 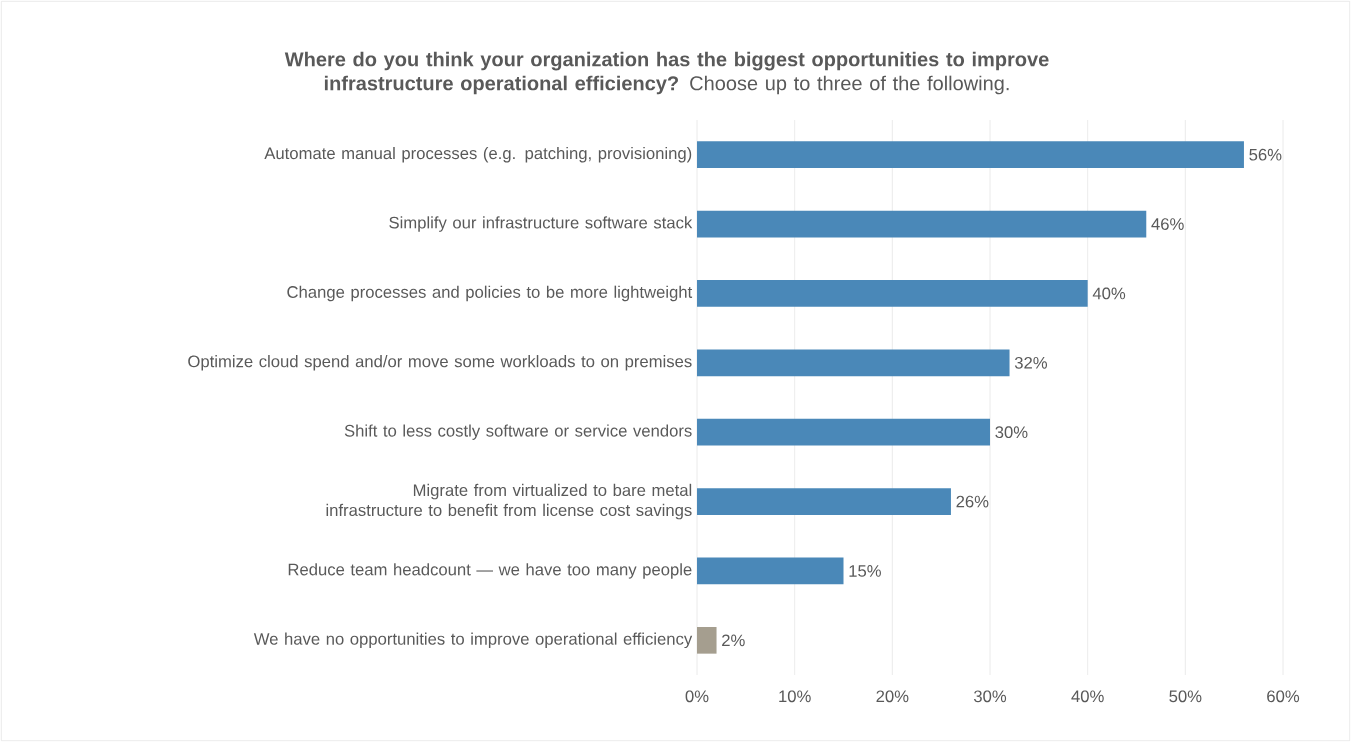 What do you see at coordinates (795, 696) in the screenshot?
I see `x-tick-label: 10%` at bounding box center [795, 696].